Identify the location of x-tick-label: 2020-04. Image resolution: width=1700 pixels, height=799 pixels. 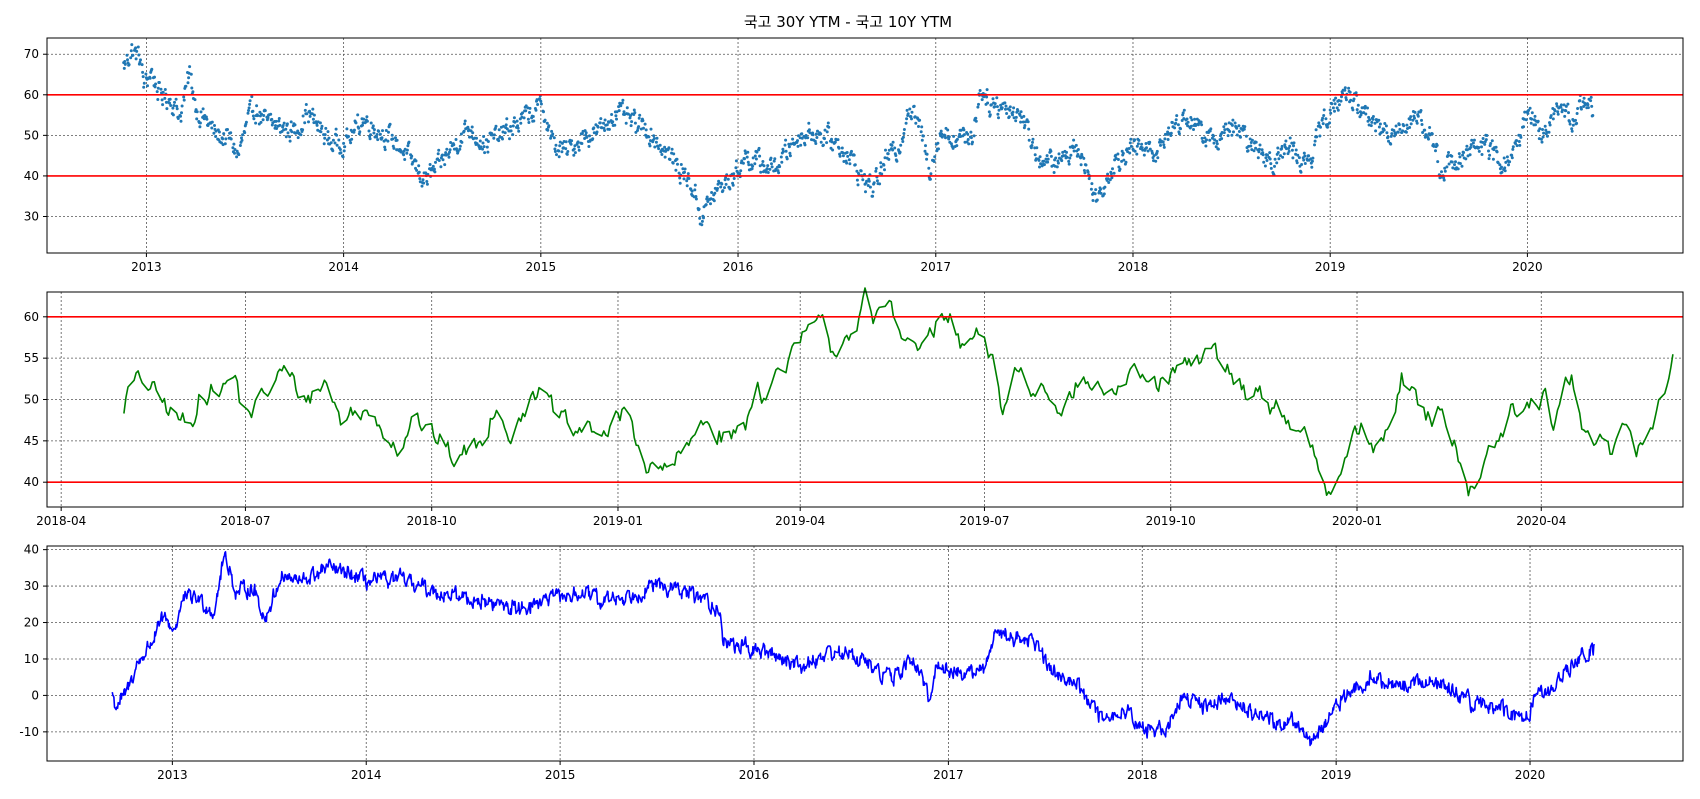
(1541, 521).